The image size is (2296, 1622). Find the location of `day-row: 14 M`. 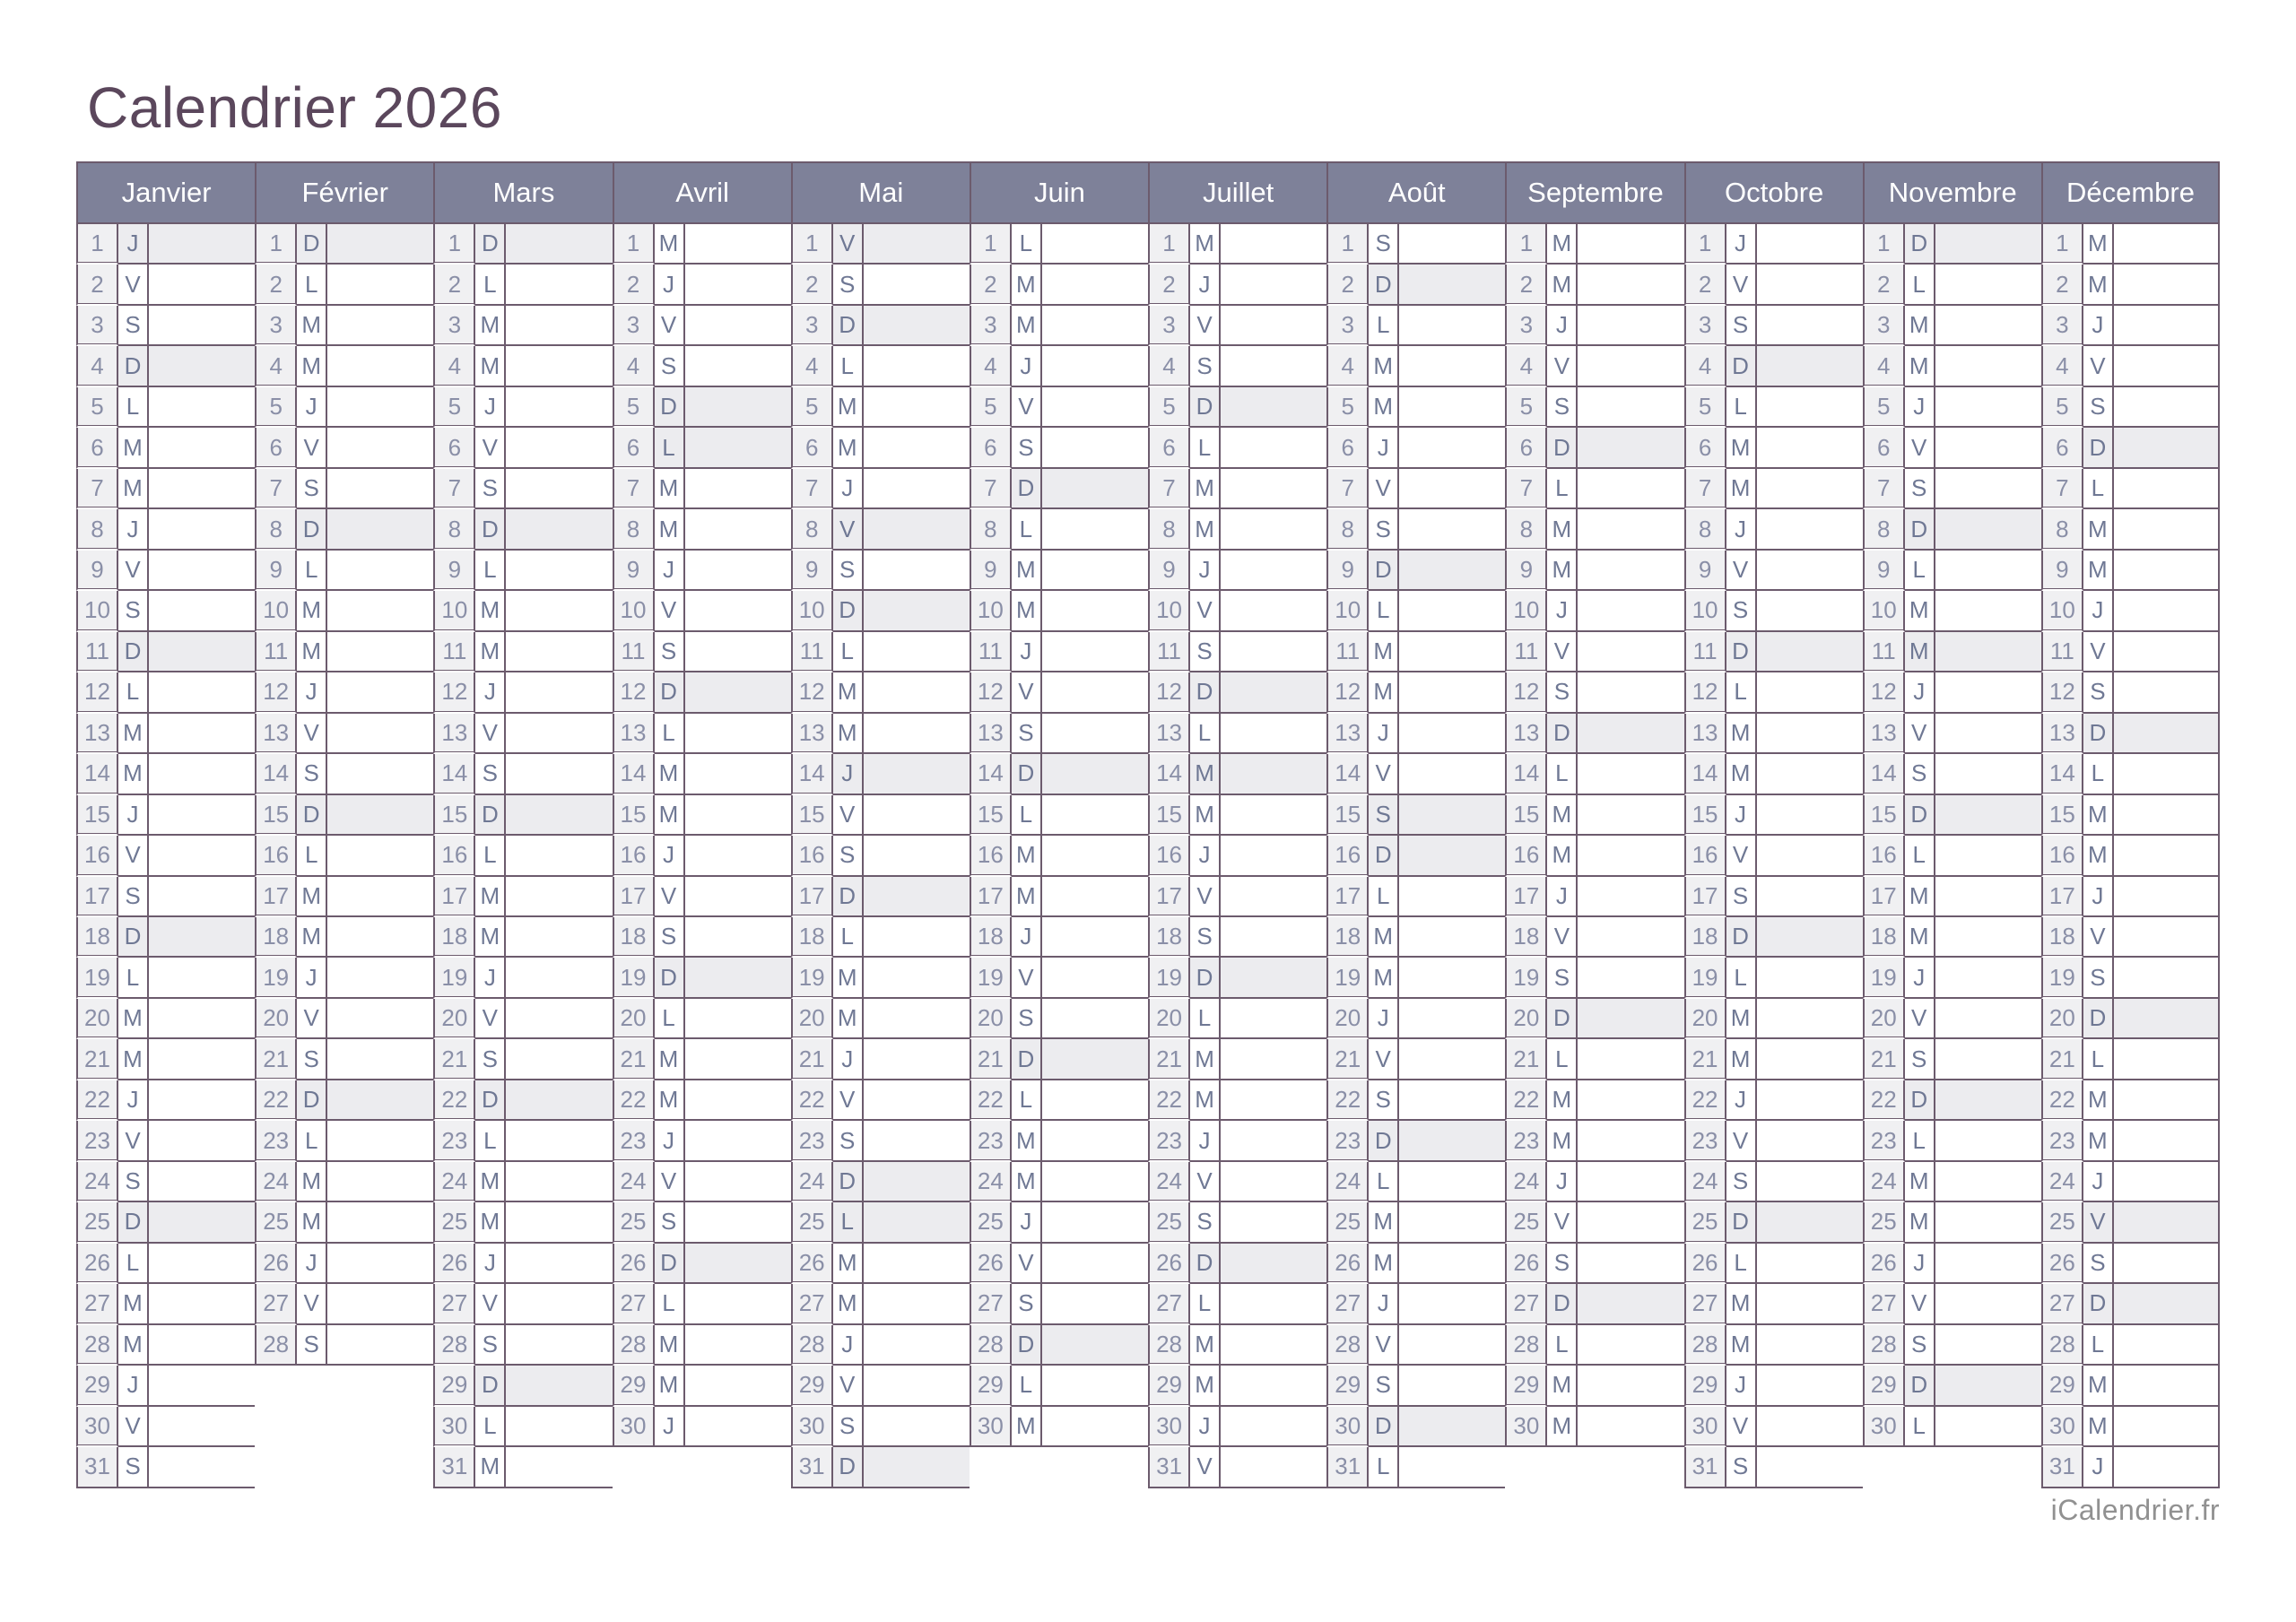

day-row: 14 M is located at coordinates (166, 774).